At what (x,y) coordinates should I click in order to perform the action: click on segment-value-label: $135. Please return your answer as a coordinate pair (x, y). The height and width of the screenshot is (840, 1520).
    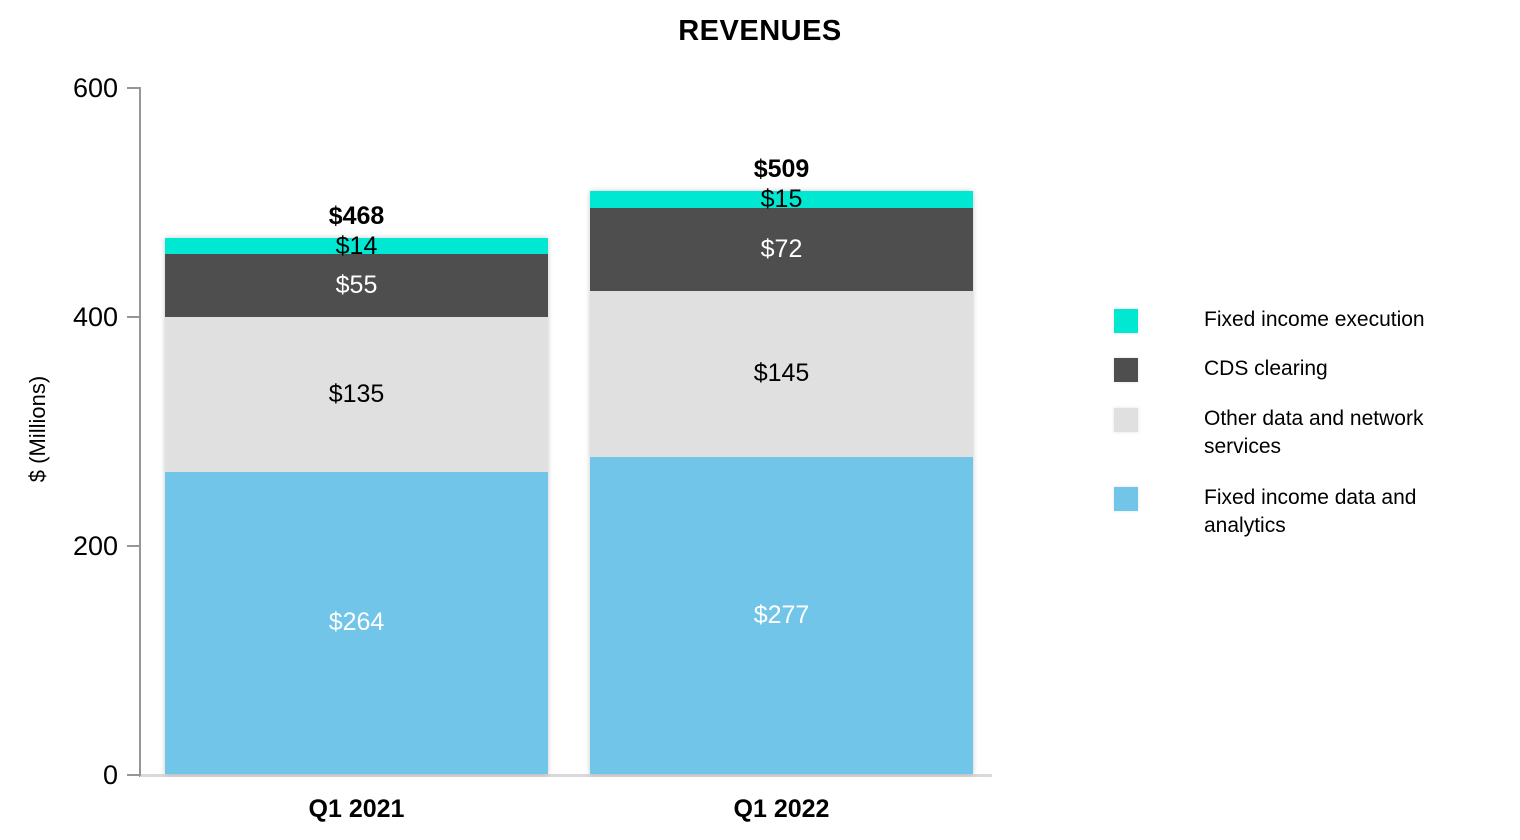
    Looking at the image, I should click on (356, 393).